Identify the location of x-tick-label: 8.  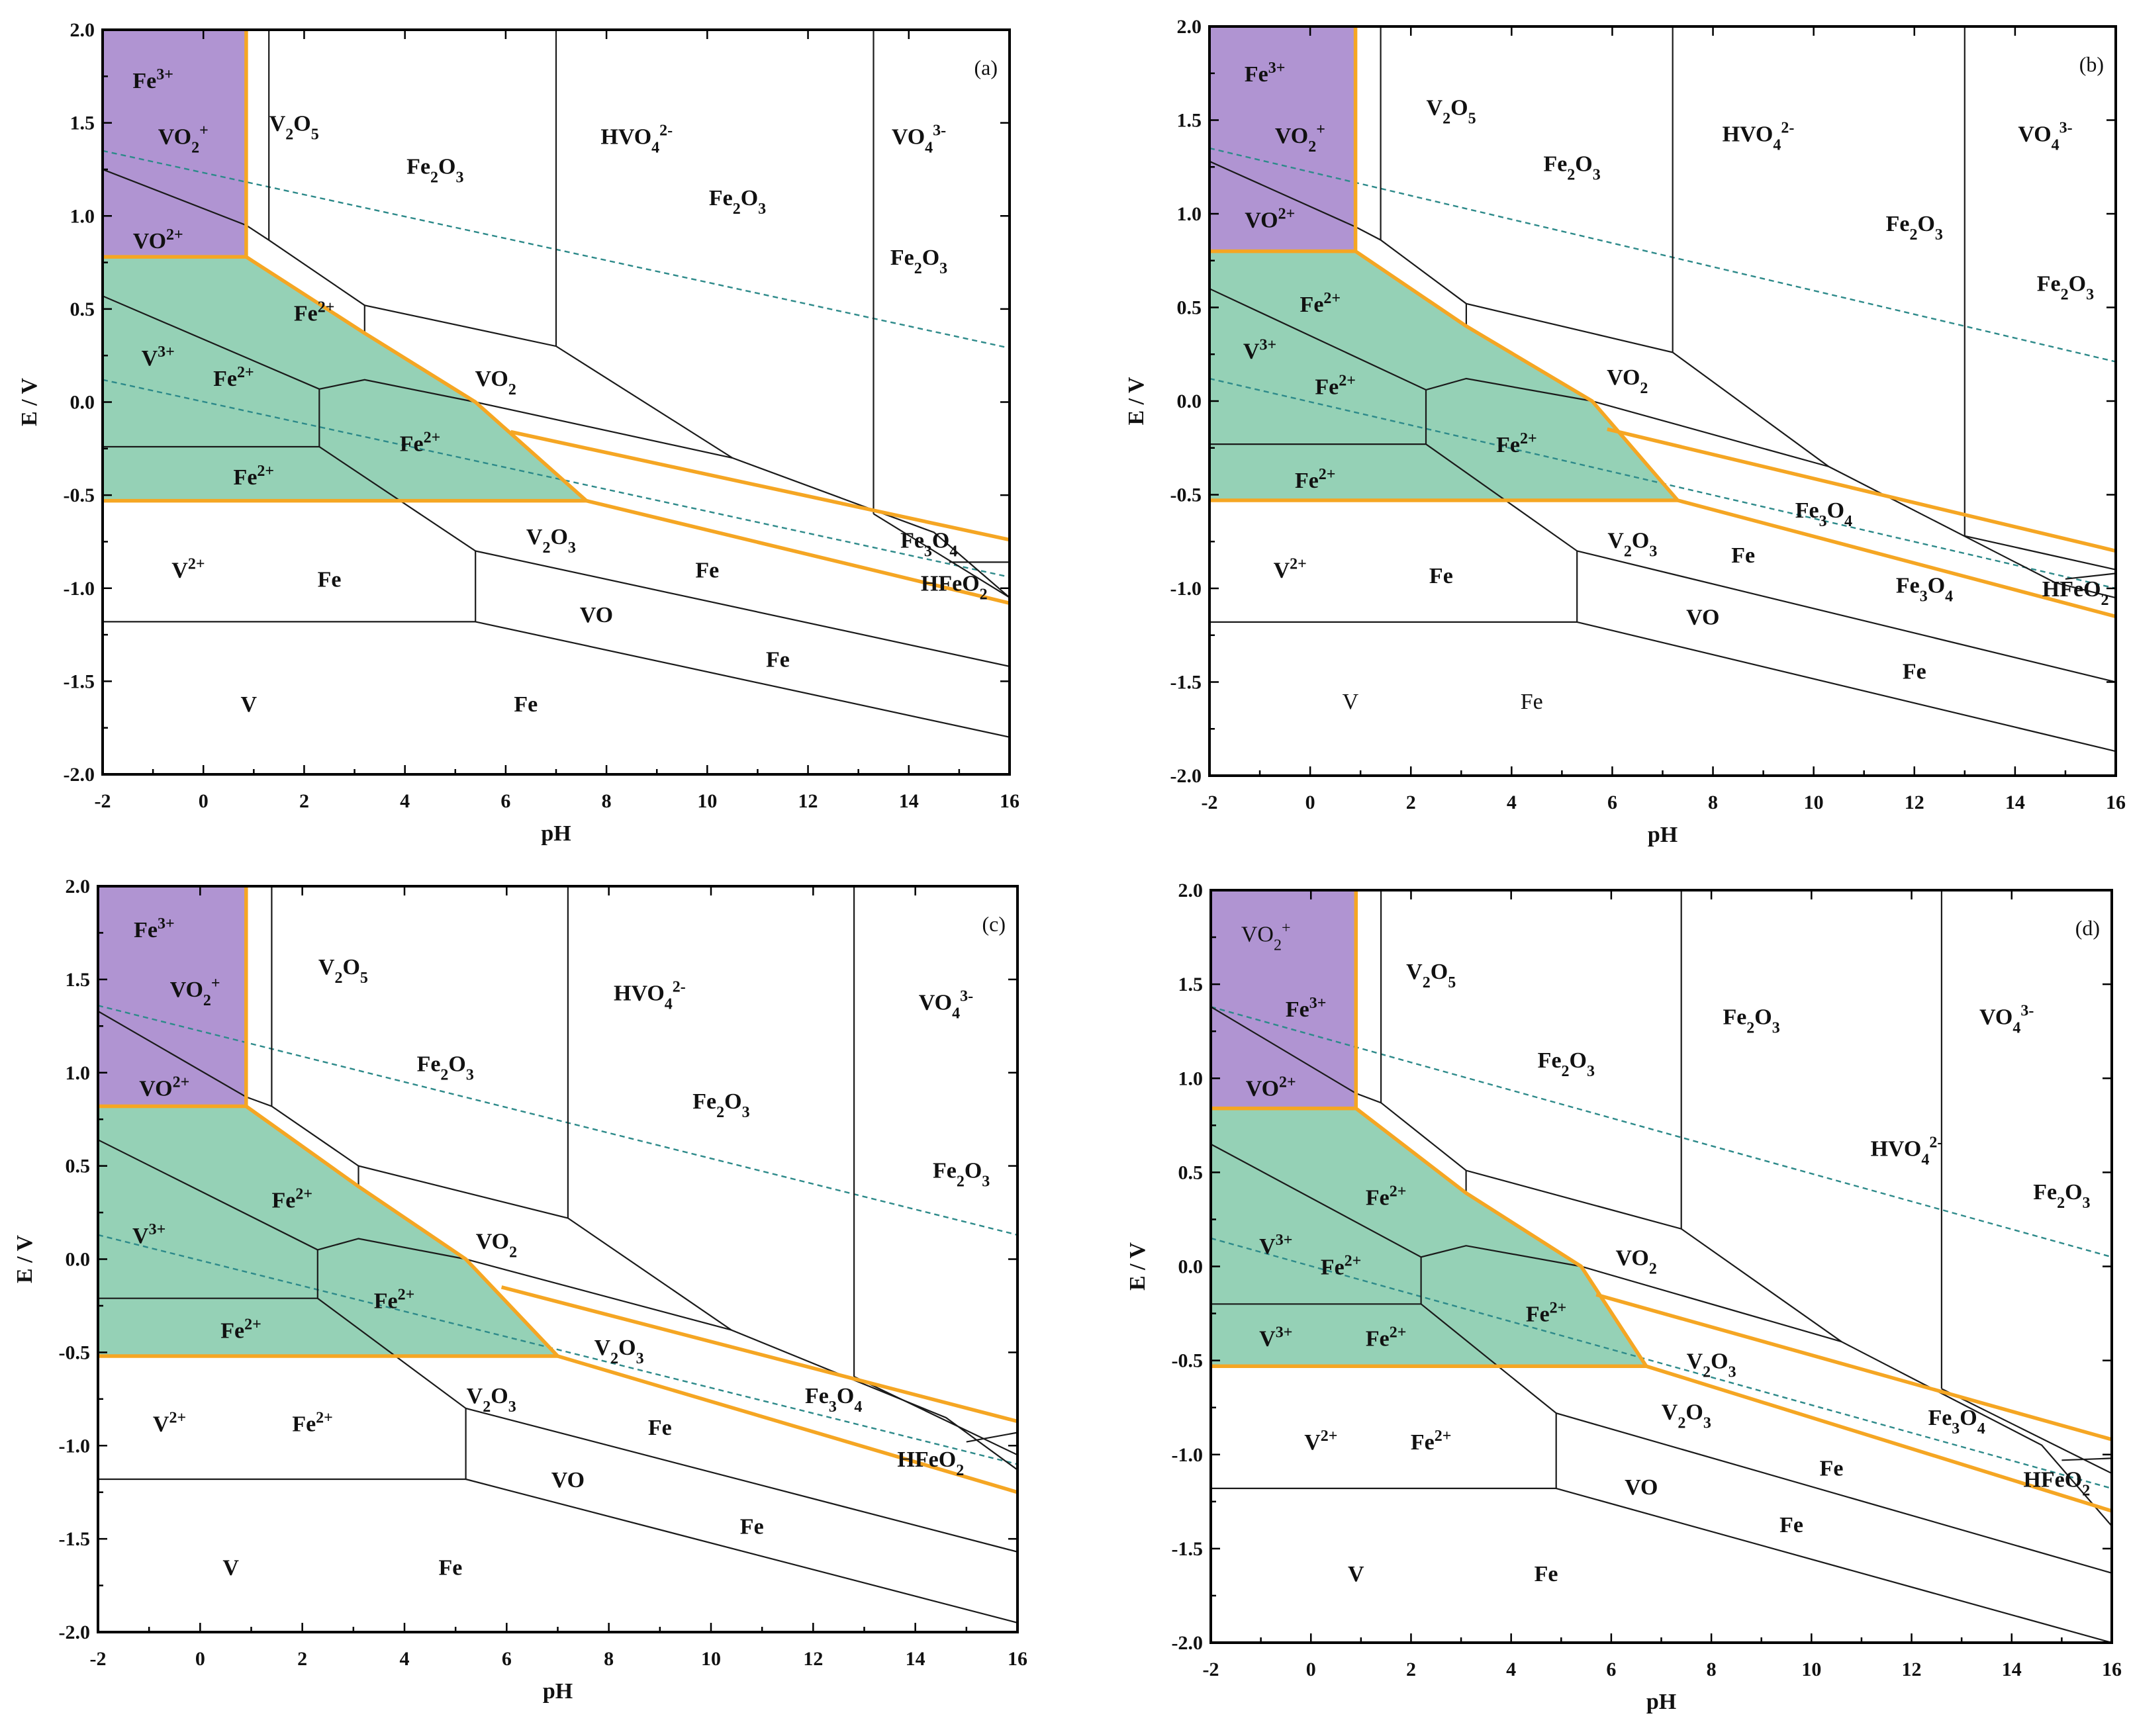
(607, 801).